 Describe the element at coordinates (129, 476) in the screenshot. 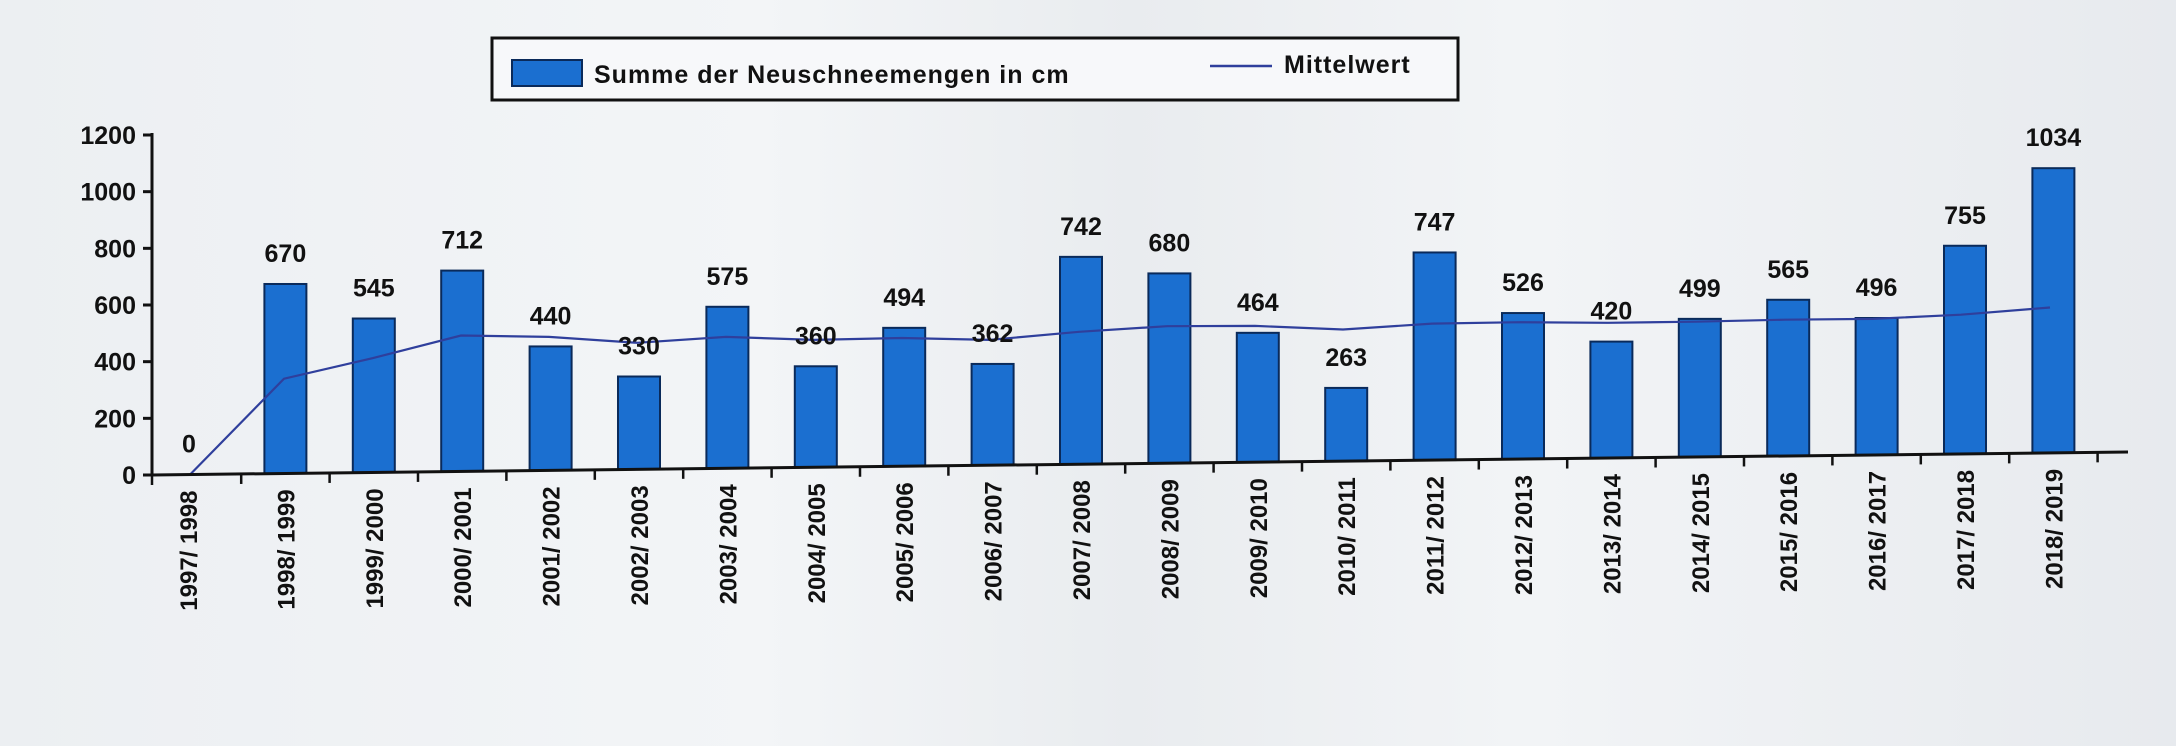

I see `y-tick-label: 0` at that location.